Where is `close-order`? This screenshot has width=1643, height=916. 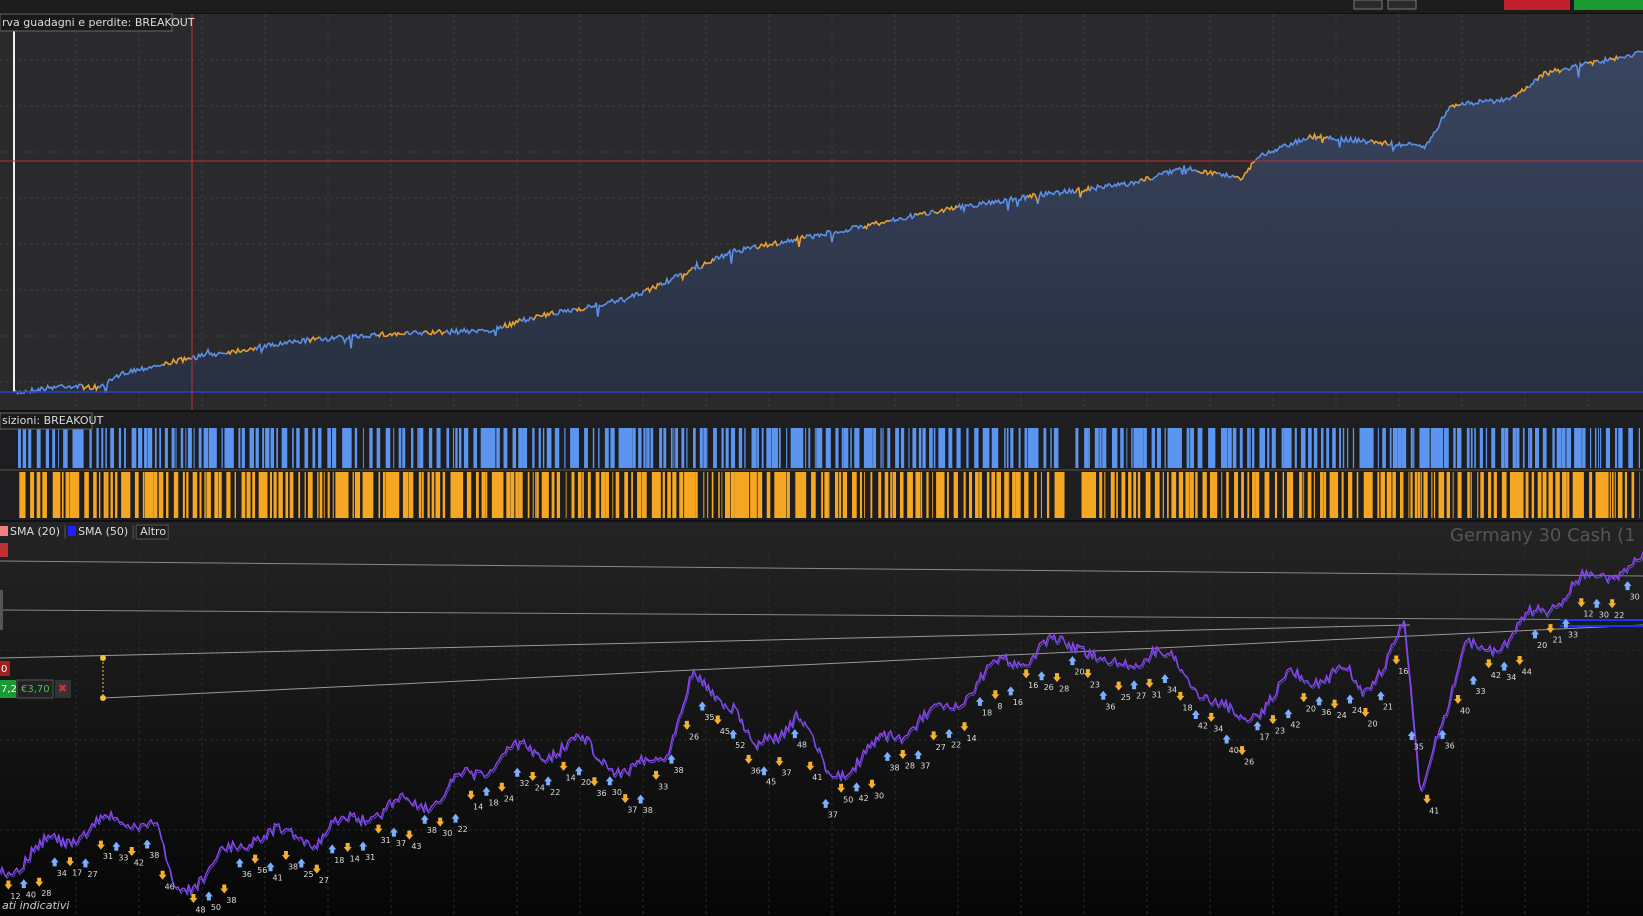 close-order is located at coordinates (63, 689).